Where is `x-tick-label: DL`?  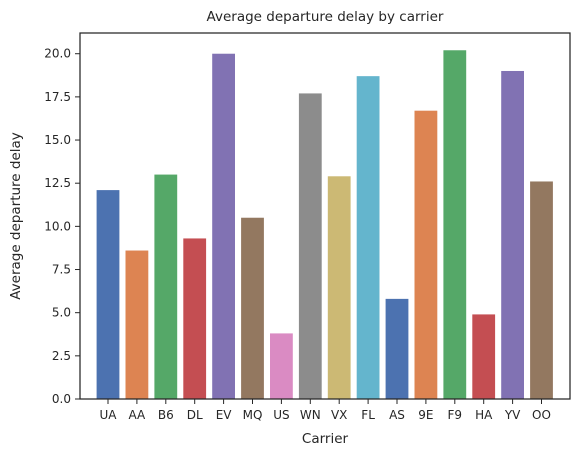
x-tick-label: DL is located at coordinates (195, 415).